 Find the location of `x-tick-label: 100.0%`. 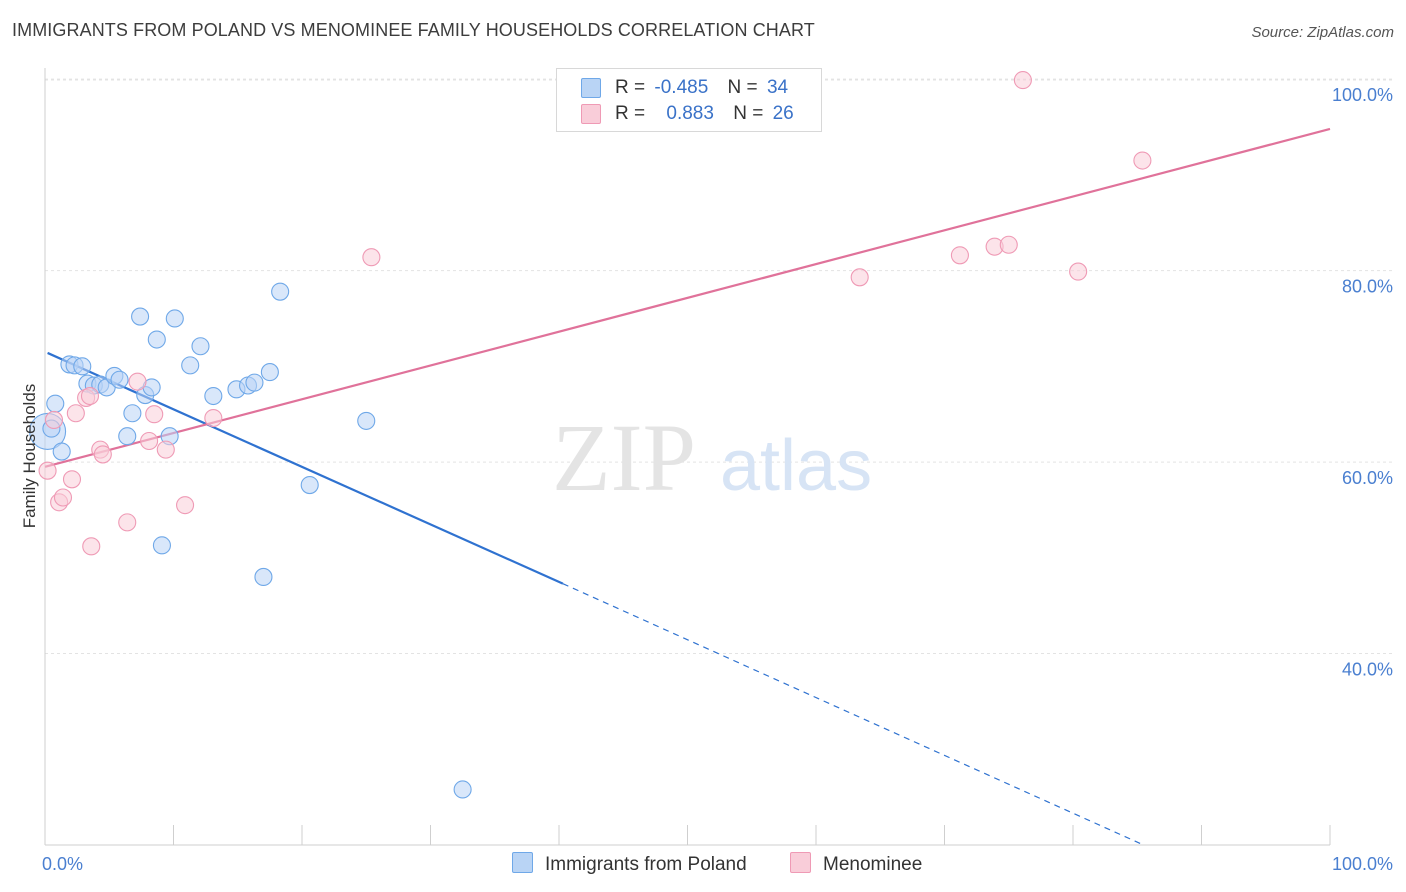

x-tick-label: 100.0% is located at coordinates (1362, 864).